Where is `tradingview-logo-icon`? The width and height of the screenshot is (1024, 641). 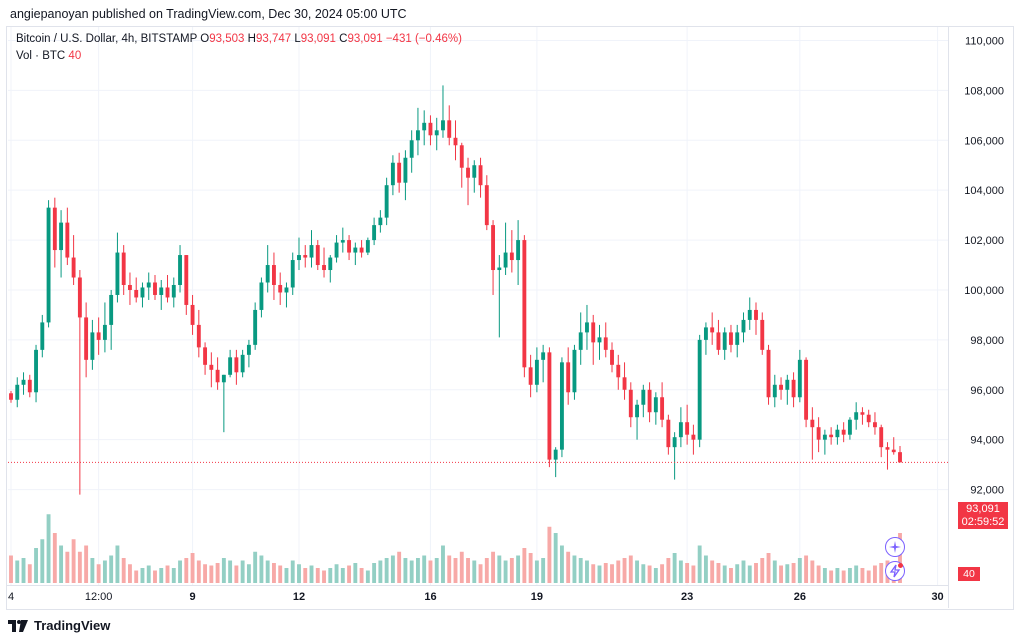
tradingview-logo-icon is located at coordinates (18, 625).